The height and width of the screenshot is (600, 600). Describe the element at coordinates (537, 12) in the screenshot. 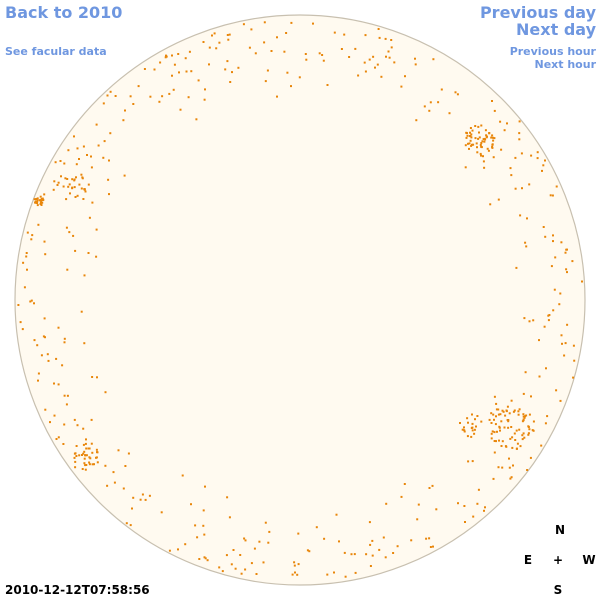

I see `previous-day-link: Previous day` at that location.